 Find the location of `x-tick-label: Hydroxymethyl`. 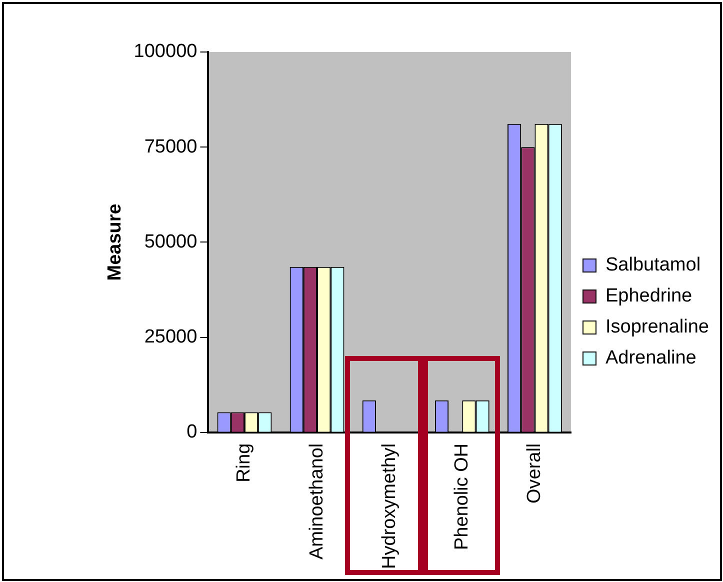

x-tick-label: Hydroxymethyl is located at coordinates (389, 506).